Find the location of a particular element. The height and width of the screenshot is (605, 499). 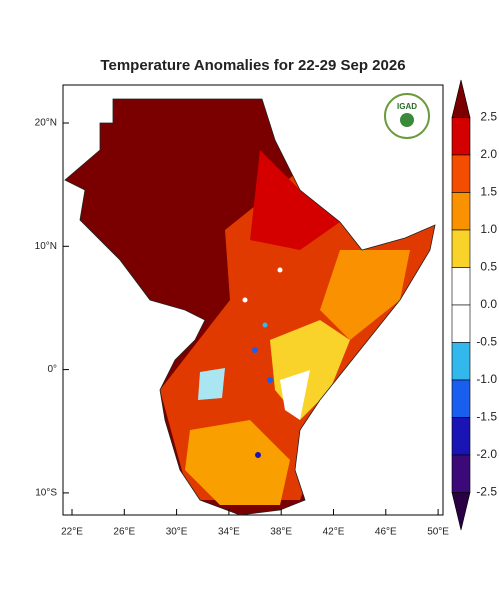

colorbar-label: 0.5 is located at coordinates (488, 267).